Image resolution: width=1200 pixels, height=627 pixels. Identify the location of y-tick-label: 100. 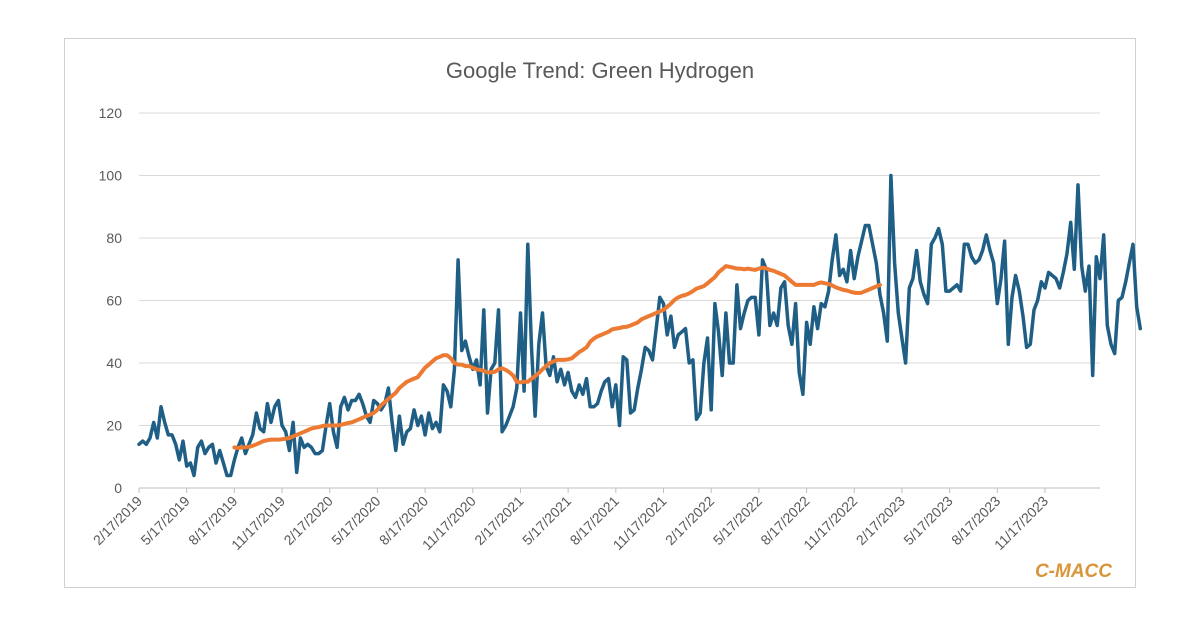
(111, 176).